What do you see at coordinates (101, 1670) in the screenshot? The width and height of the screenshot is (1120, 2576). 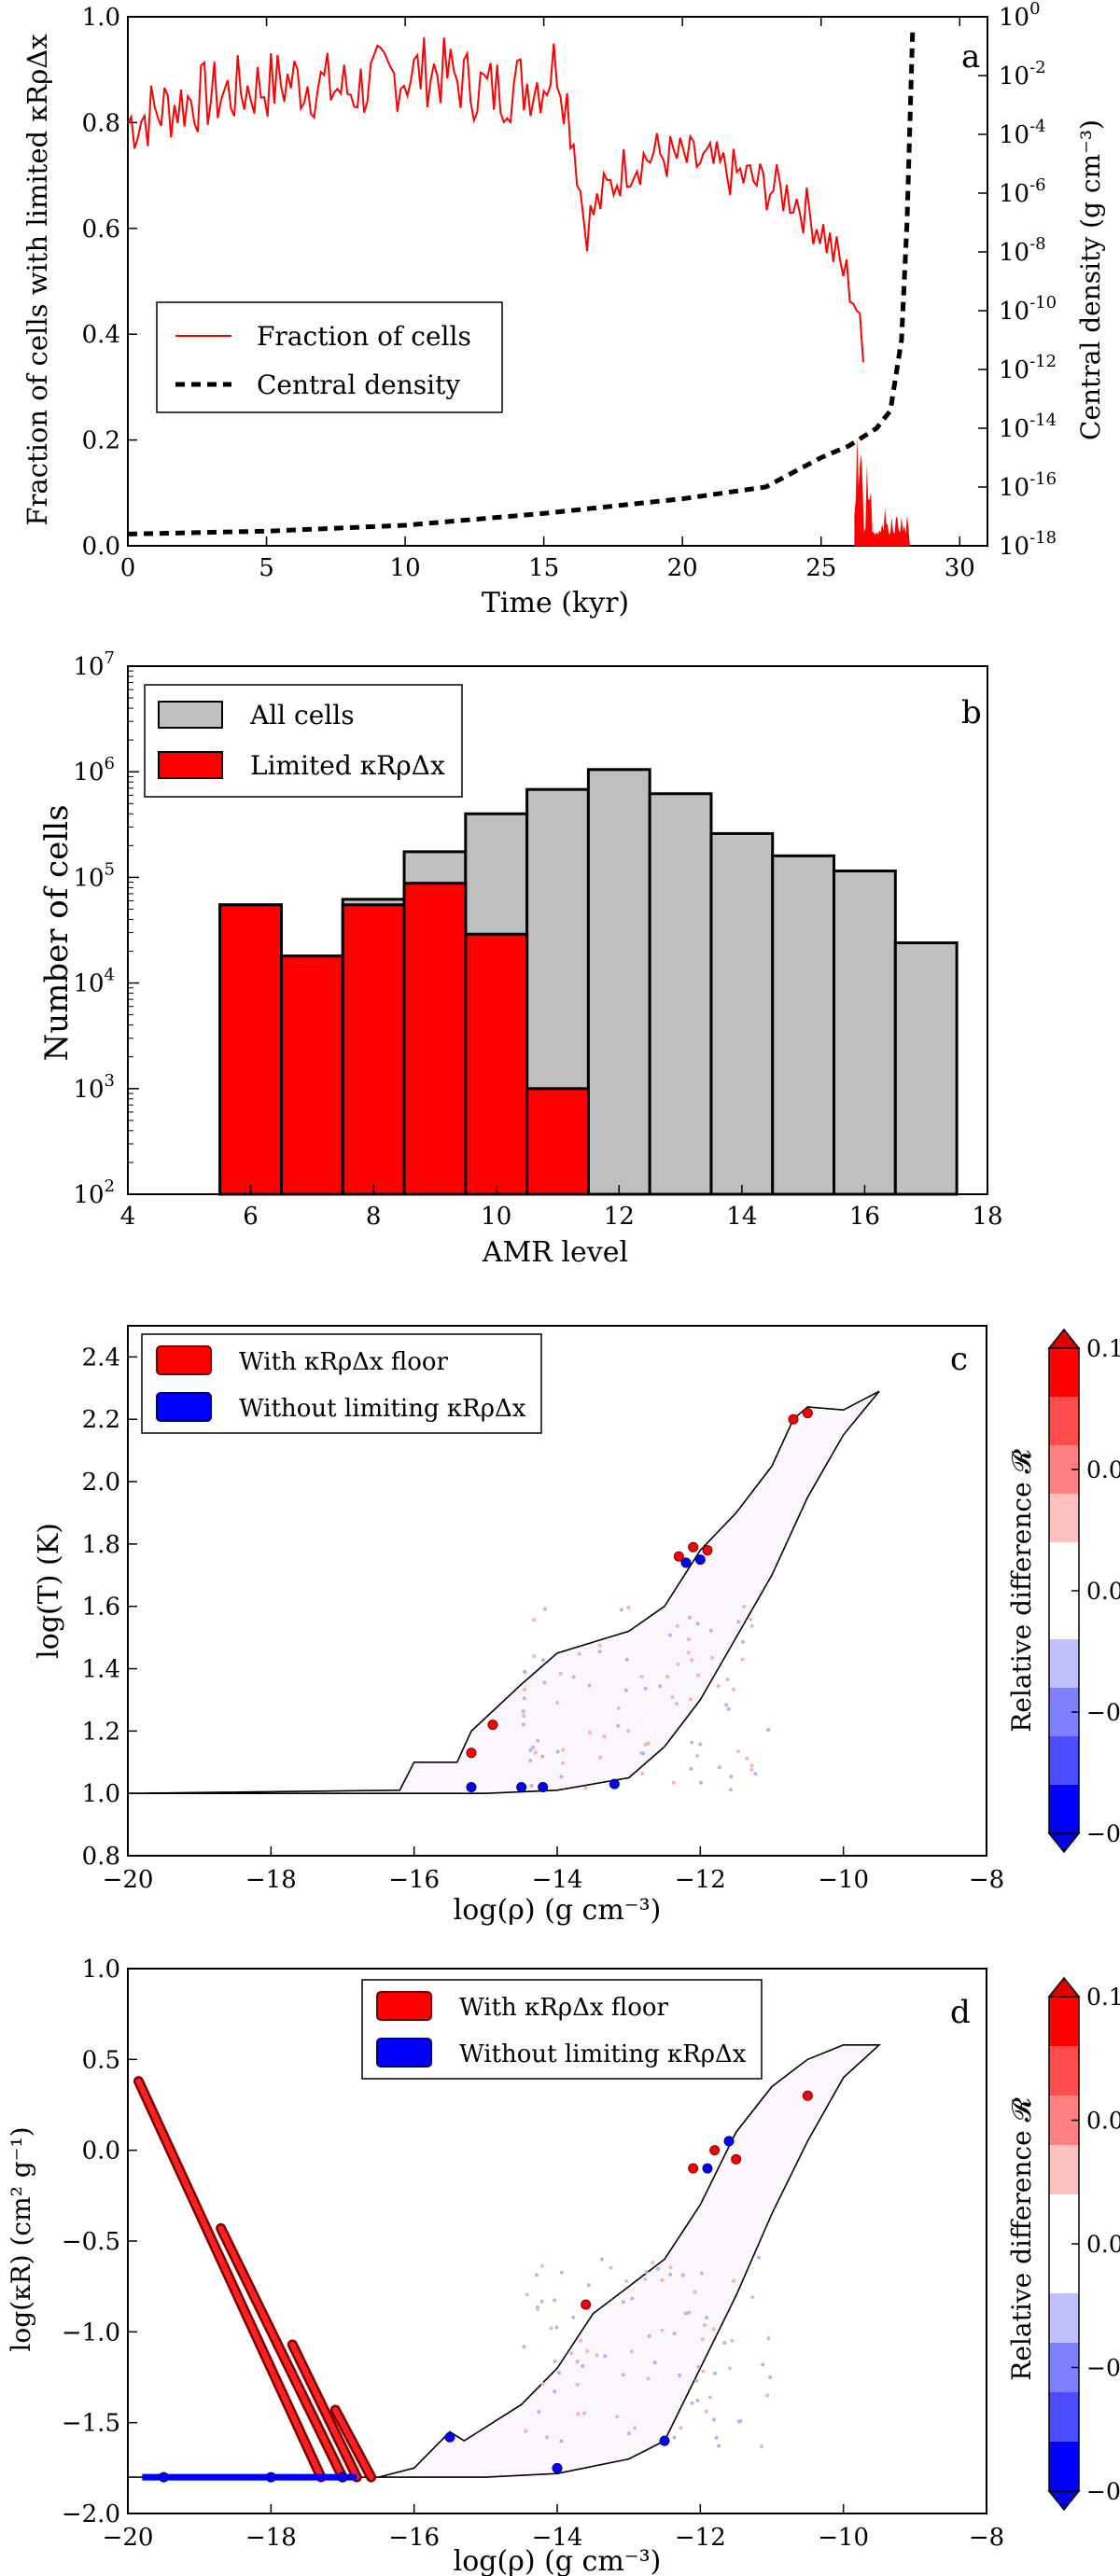 I see `c-ytick-label: 1.4` at bounding box center [101, 1670].